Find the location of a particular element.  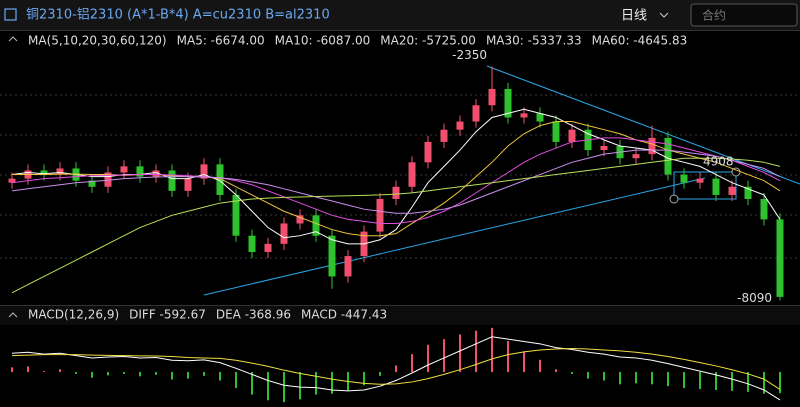

macd-line is located at coordinates (396, 369).